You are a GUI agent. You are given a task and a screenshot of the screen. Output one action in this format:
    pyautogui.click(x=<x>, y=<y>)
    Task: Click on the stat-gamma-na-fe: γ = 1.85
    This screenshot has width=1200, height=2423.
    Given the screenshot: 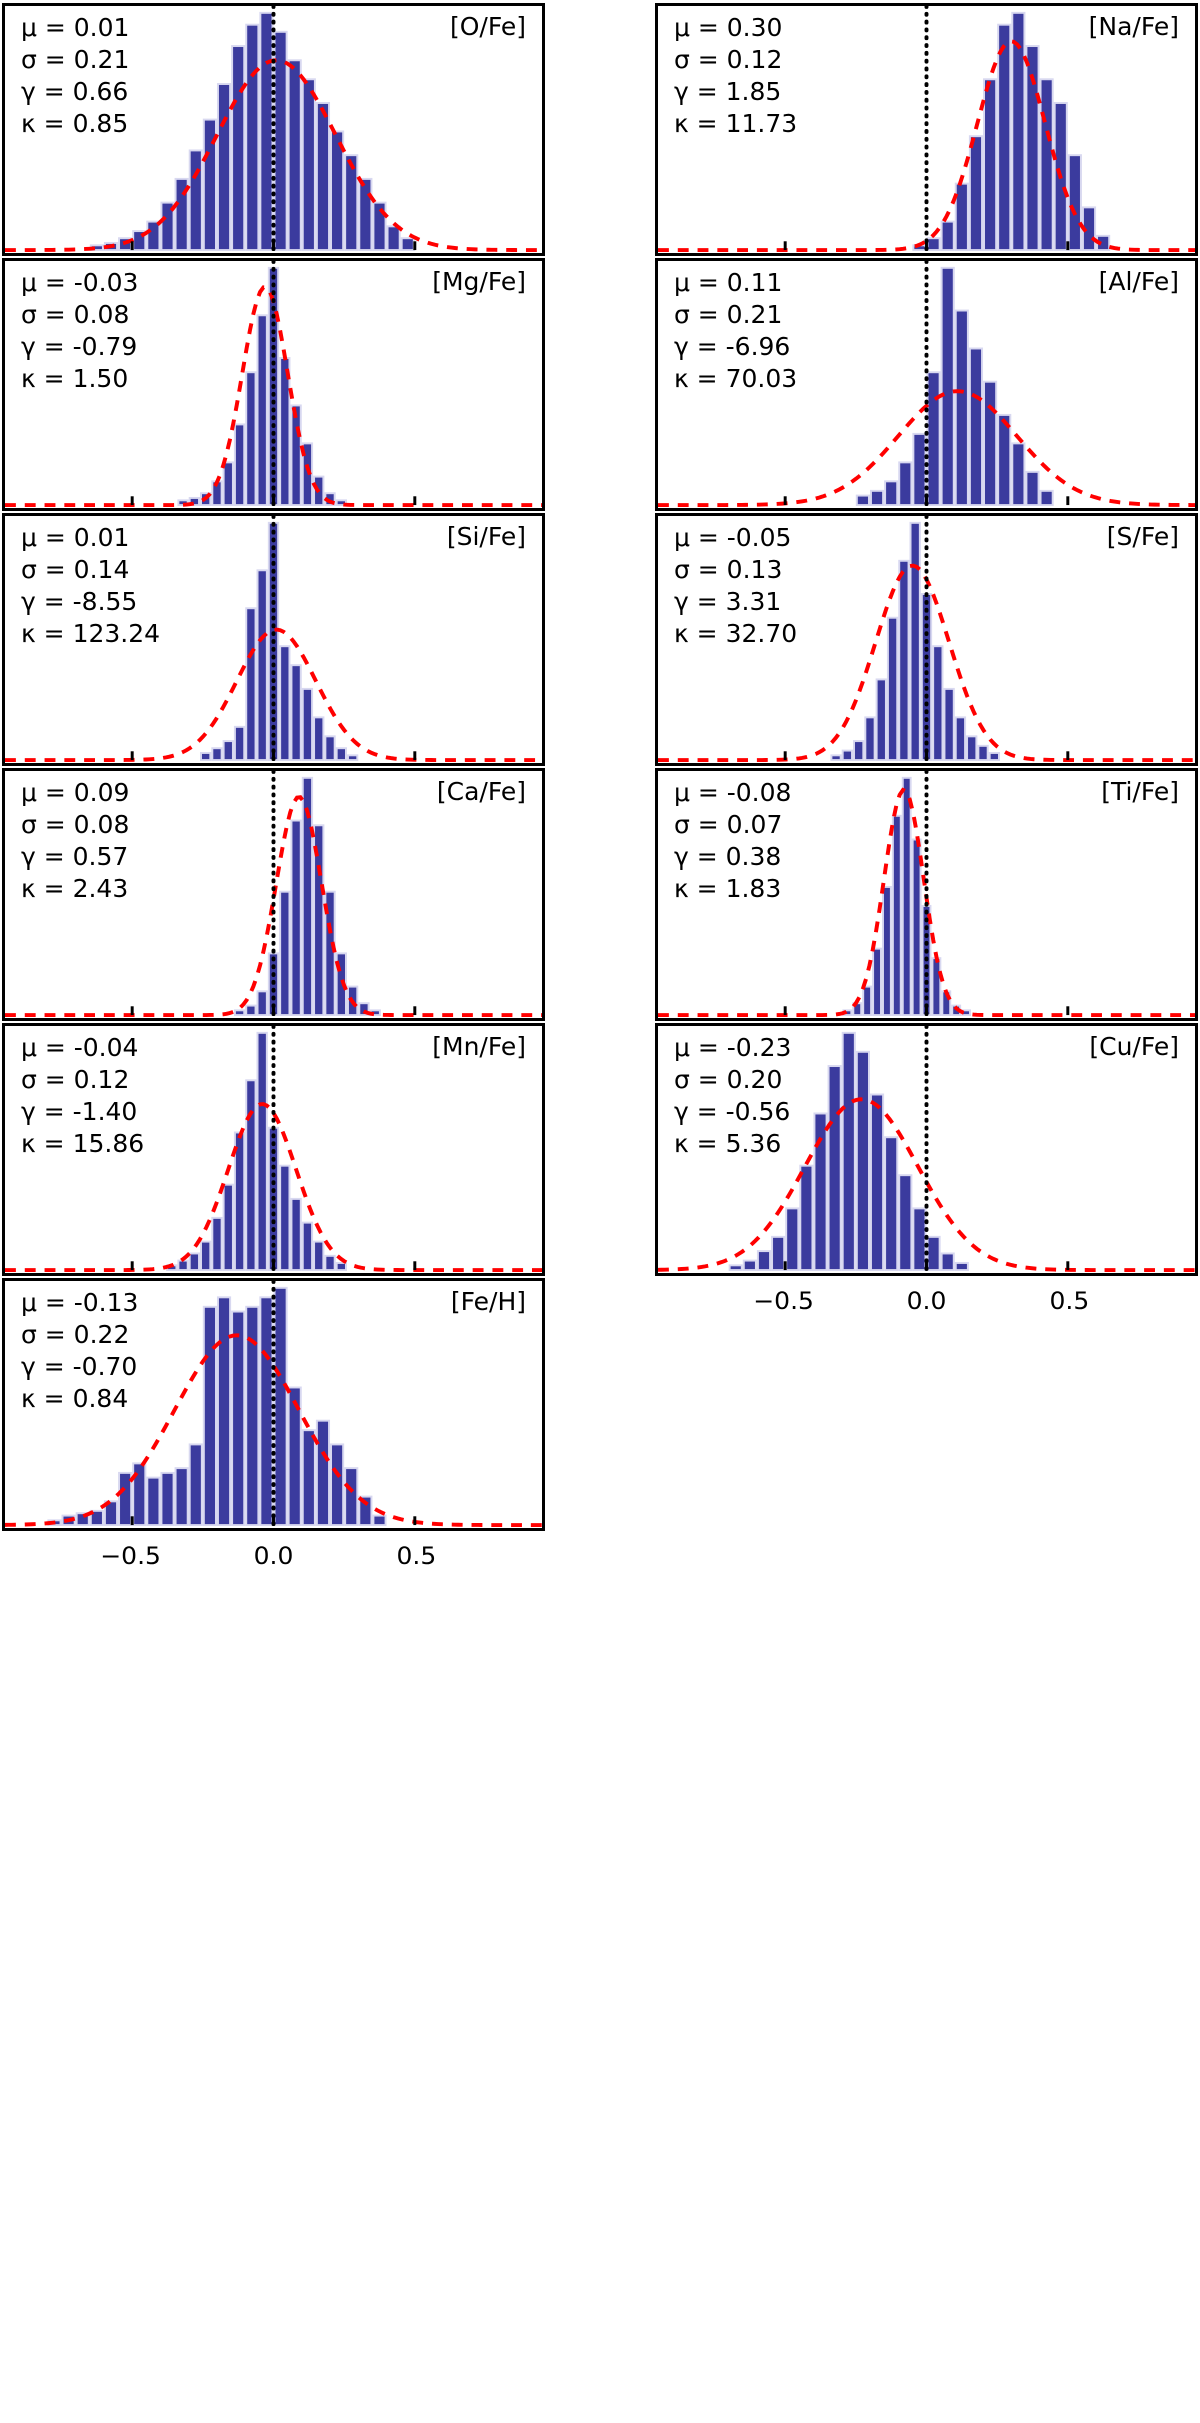 What is the action you would take?
    pyautogui.click(x=728, y=91)
    